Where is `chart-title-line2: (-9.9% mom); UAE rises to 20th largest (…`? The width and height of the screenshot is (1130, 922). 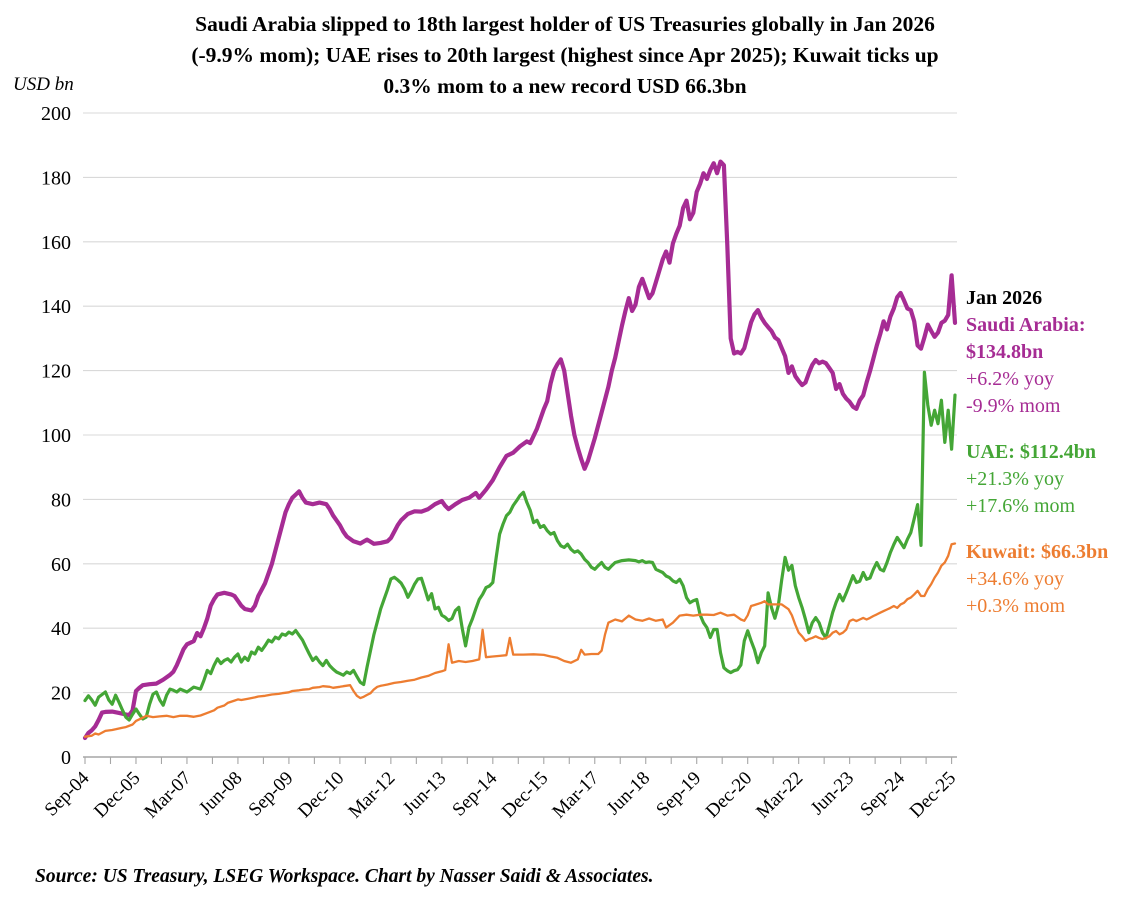
chart-title-line2: (-9.9% mom); UAE rises to 20th largest (… is located at coordinates (565, 55).